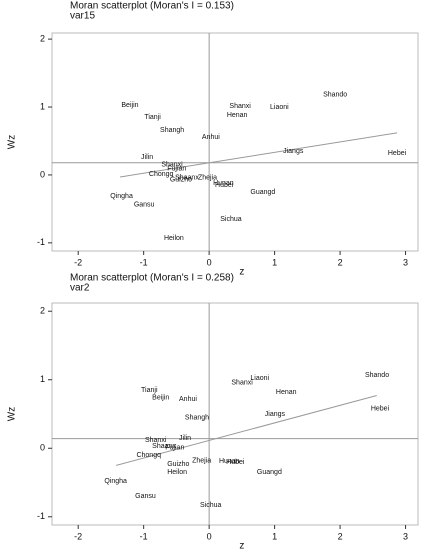 This screenshot has height=550, width=430. I want to click on chart-subtitle: var2, so click(80, 288).